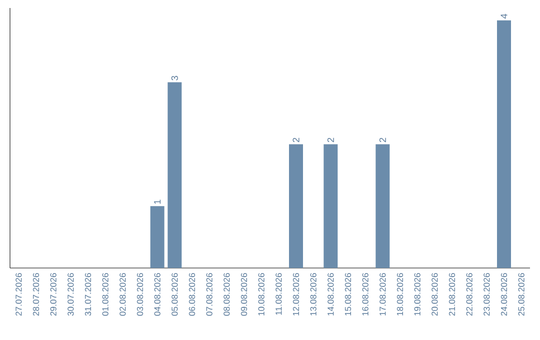  Describe the element at coordinates (71, 294) in the screenshot. I see `x-tick-label: 30.07.2026` at that location.